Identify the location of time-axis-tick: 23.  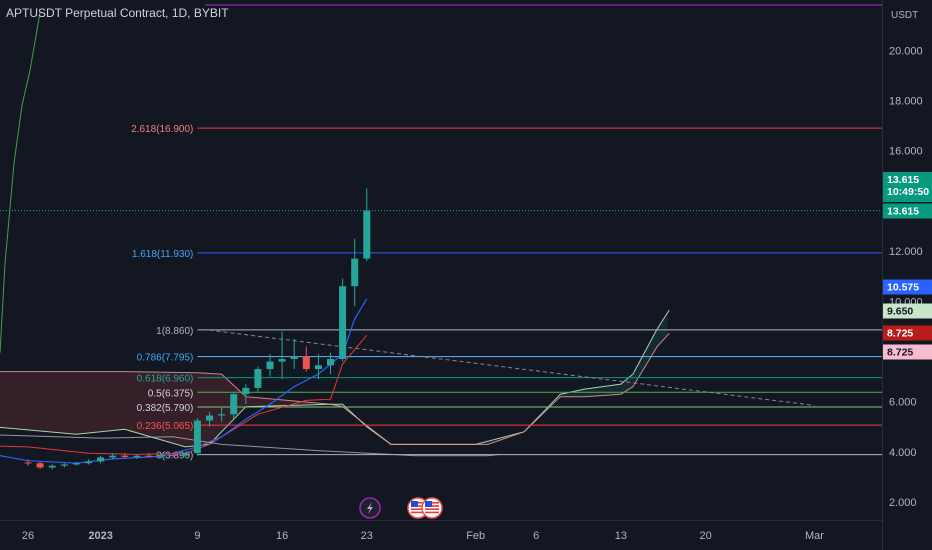
(367, 536).